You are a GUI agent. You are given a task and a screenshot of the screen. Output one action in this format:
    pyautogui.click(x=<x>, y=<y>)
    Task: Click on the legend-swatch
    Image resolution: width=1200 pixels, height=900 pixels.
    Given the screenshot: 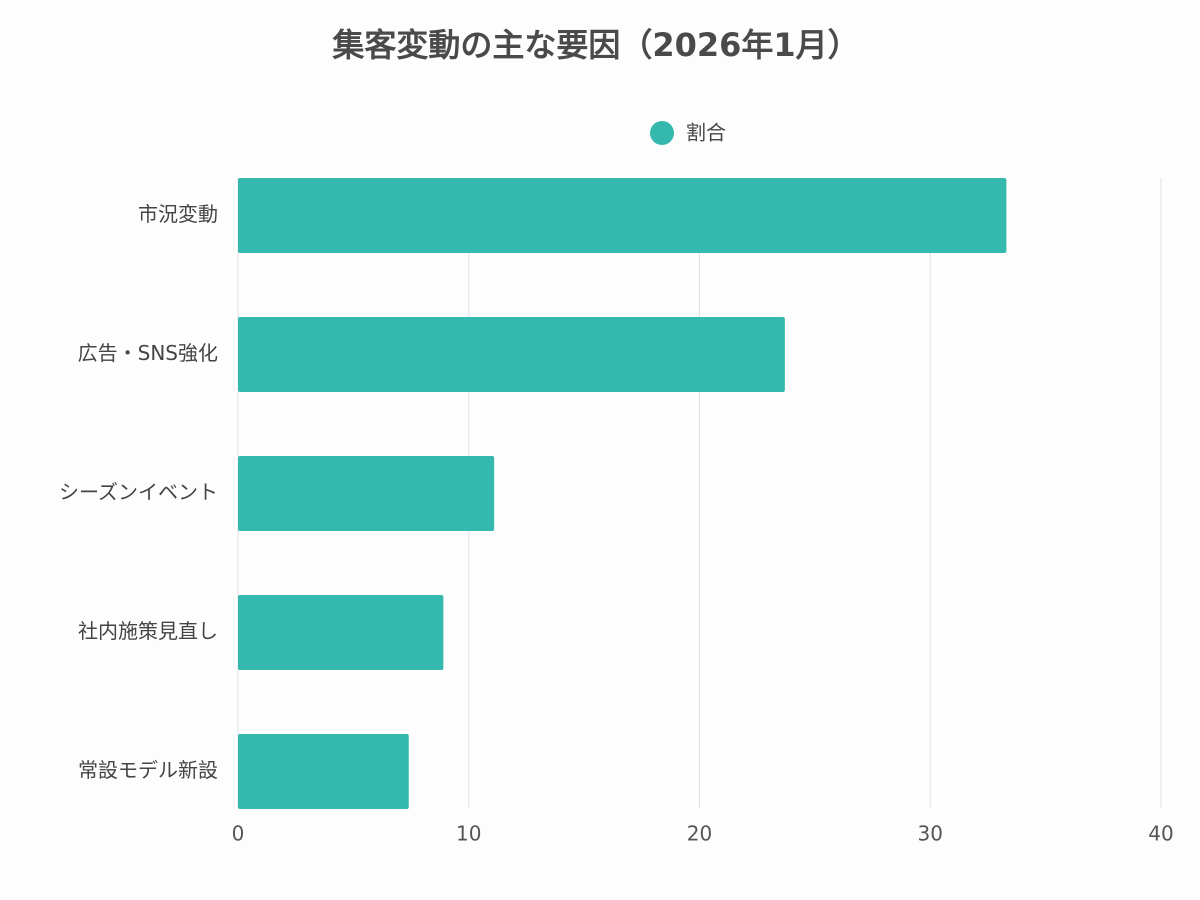 What is the action you would take?
    pyautogui.click(x=662, y=133)
    